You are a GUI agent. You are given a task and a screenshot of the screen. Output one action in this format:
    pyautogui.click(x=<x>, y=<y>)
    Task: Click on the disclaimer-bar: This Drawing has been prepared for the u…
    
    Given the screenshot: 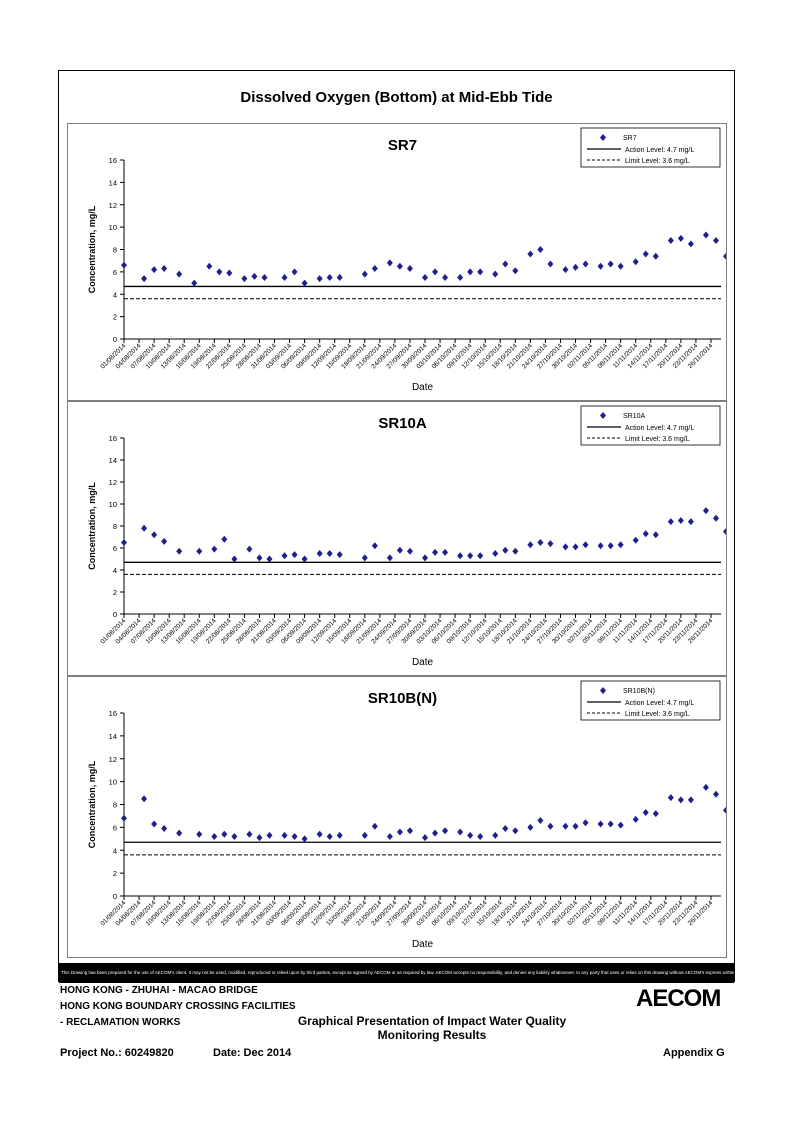 What is the action you would take?
    pyautogui.click(x=396, y=973)
    